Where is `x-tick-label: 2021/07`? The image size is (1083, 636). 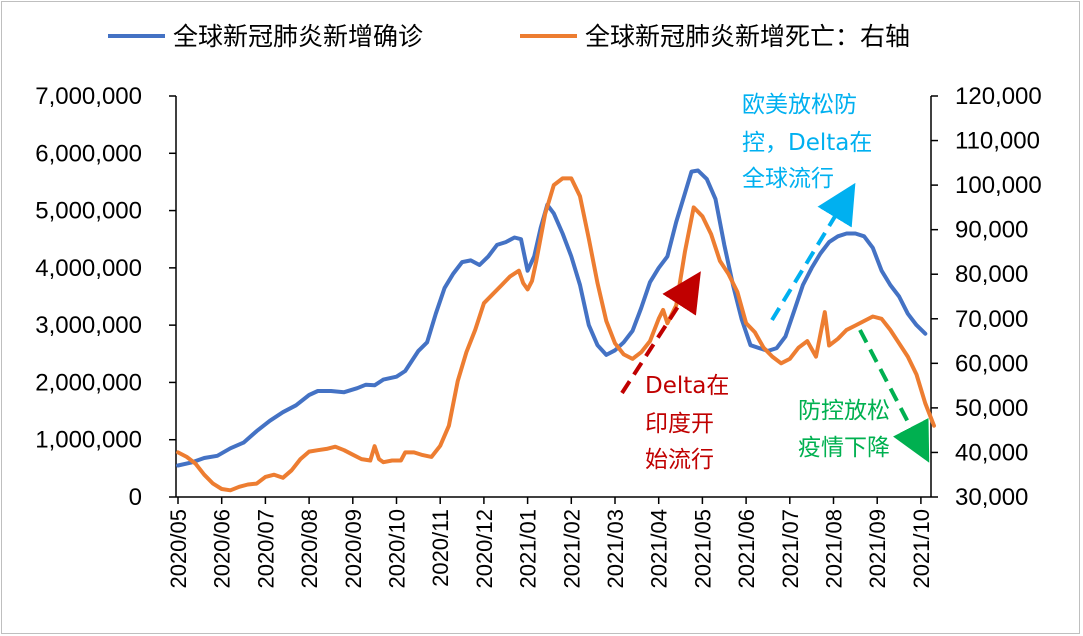 x-tick-label: 2021/07 is located at coordinates (790, 549).